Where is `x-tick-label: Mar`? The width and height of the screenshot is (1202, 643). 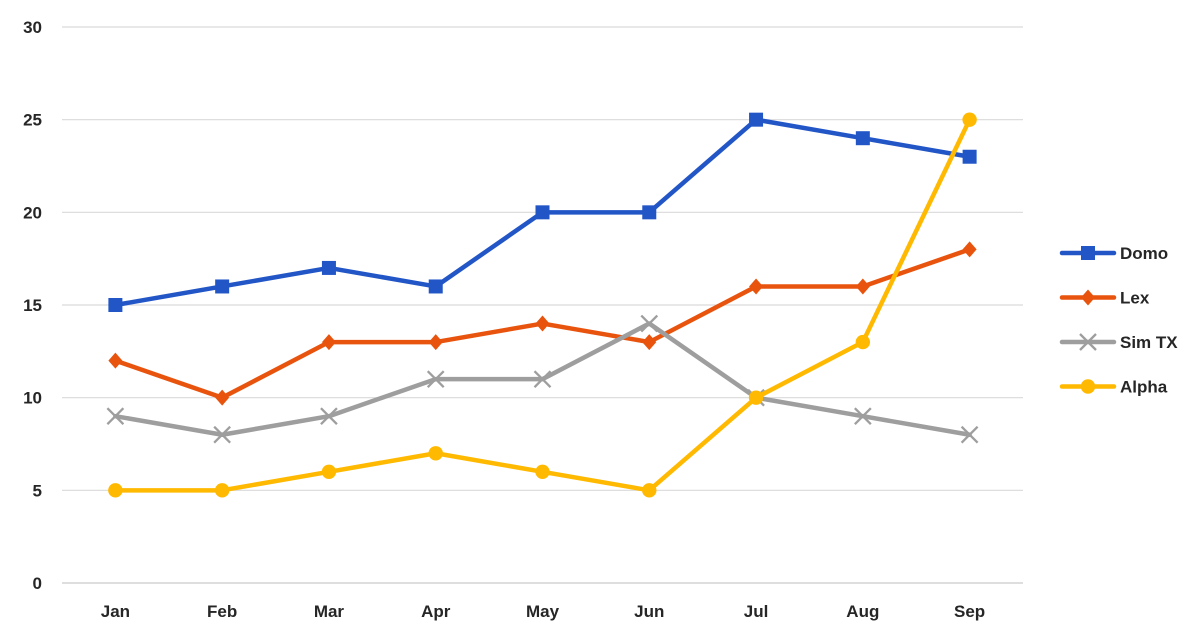 x-tick-label: Mar is located at coordinates (329, 611).